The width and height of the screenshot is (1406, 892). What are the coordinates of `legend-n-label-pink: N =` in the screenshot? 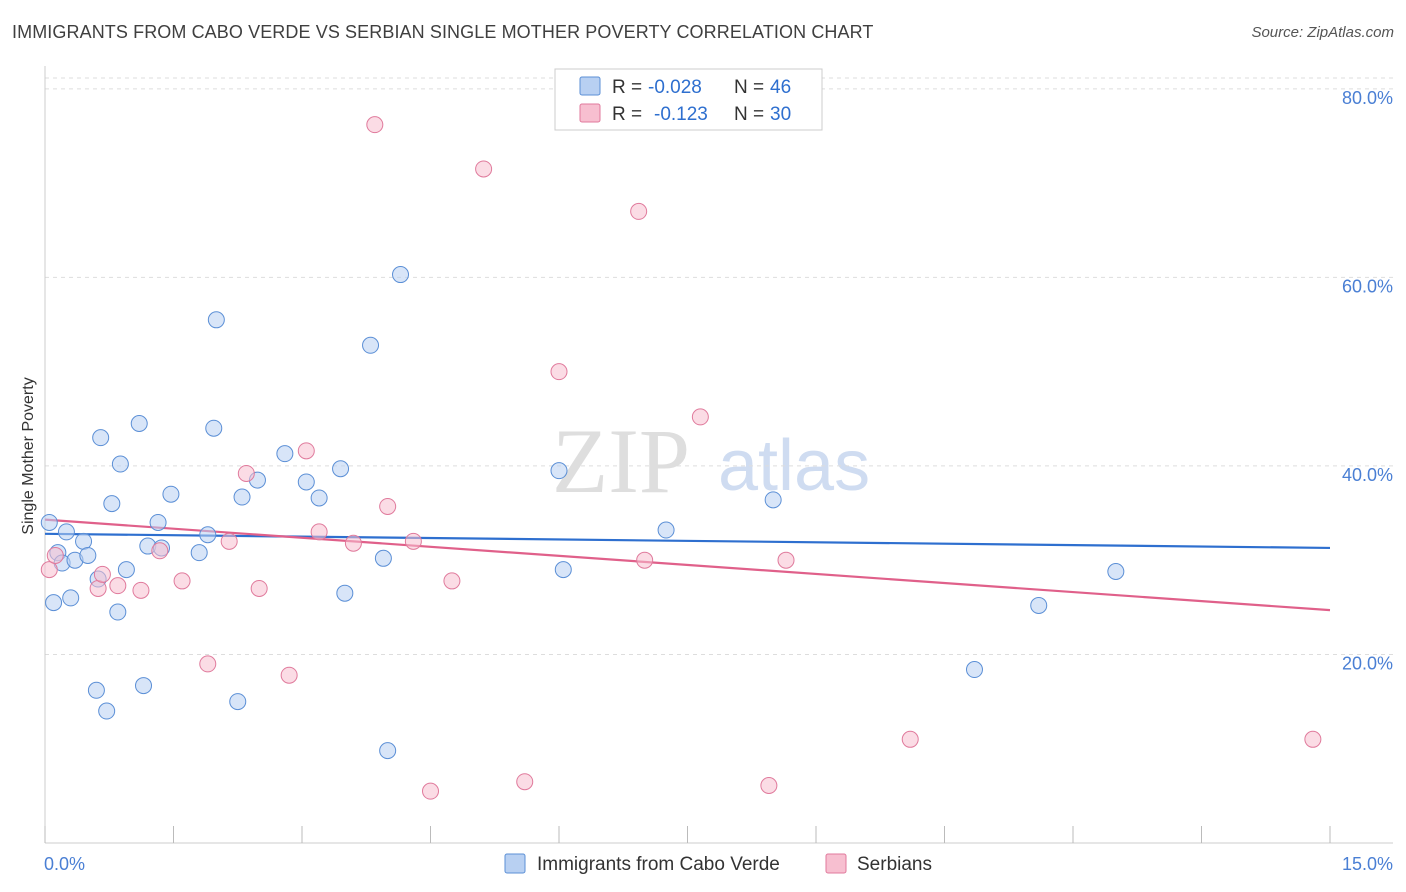 It's located at (749, 114).